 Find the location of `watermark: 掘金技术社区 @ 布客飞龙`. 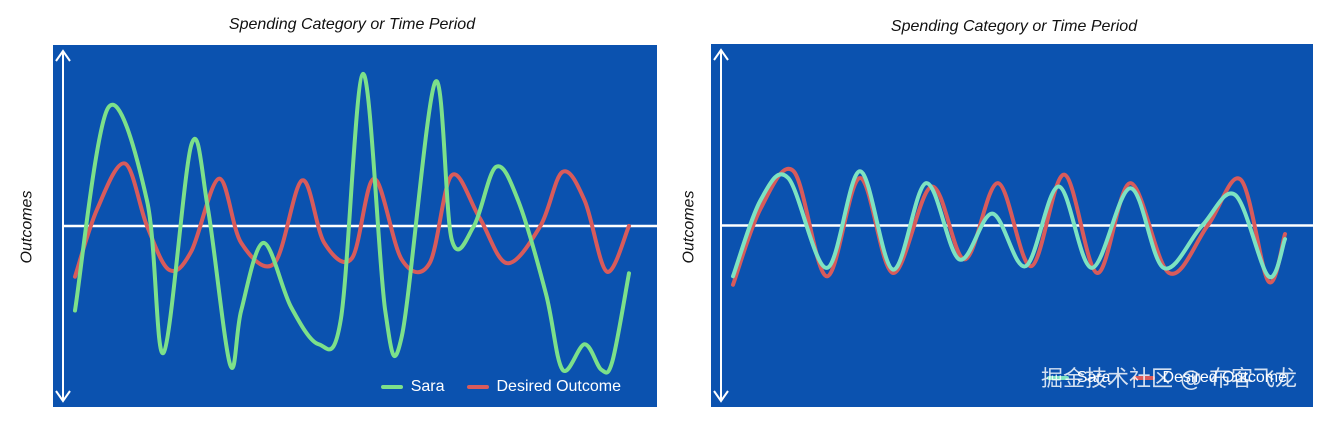

watermark: 掘金技术社区 @ 布客飞龙 is located at coordinates (1169, 379).